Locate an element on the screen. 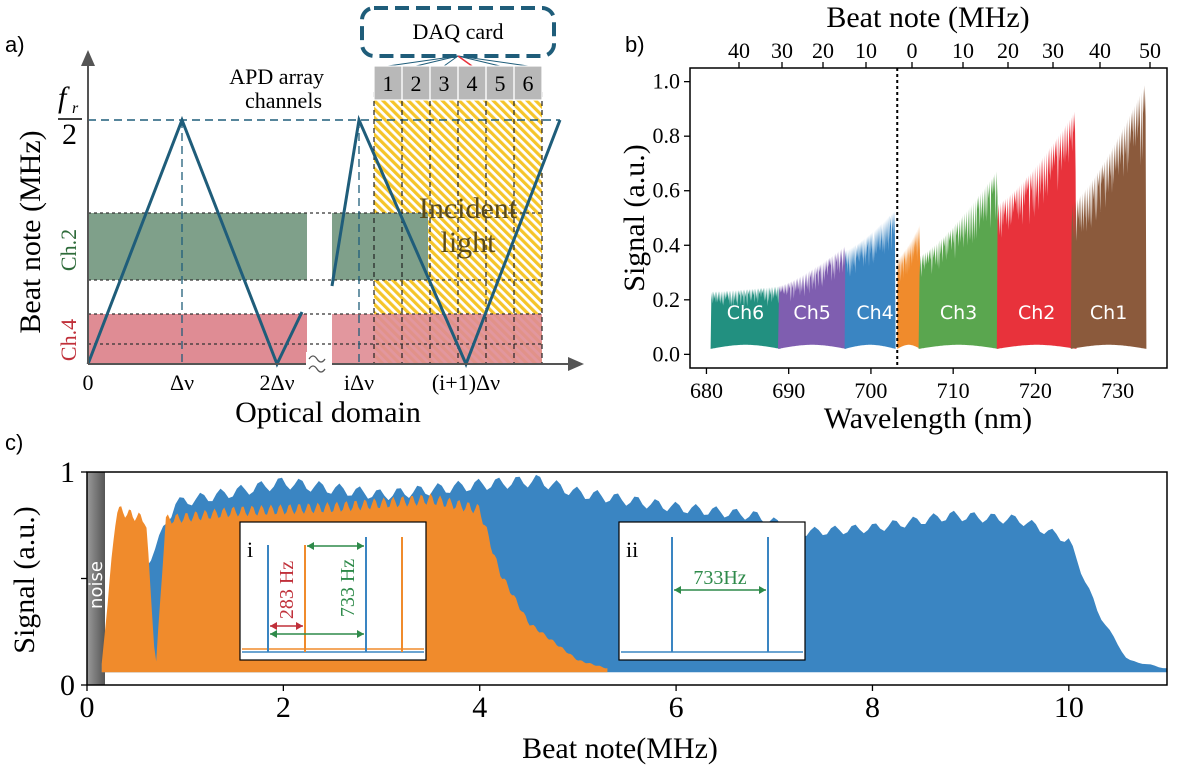  panel-b-y-ticks: 0.0 0.2 0.4 0.6 0.8 1.0 is located at coordinates (671, 217).